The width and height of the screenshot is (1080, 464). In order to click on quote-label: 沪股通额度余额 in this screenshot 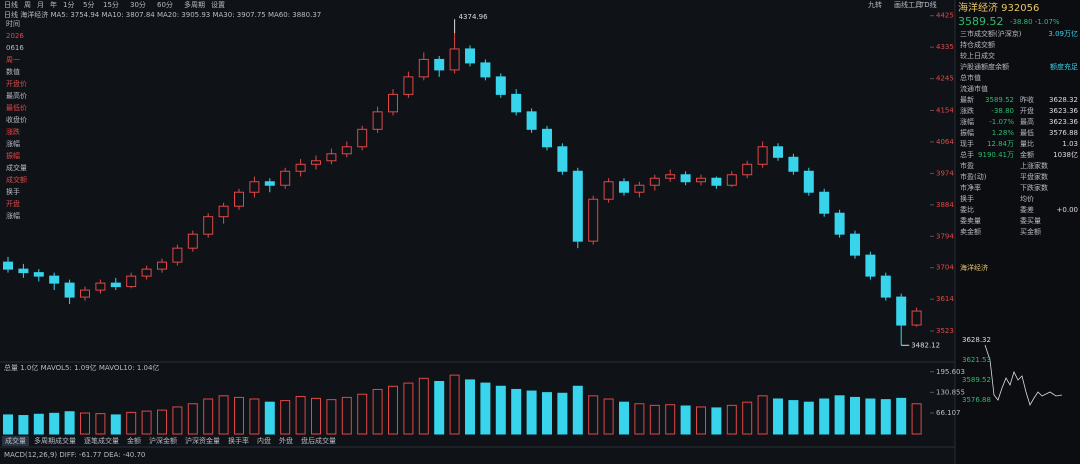, I will do `click(984, 66)`.